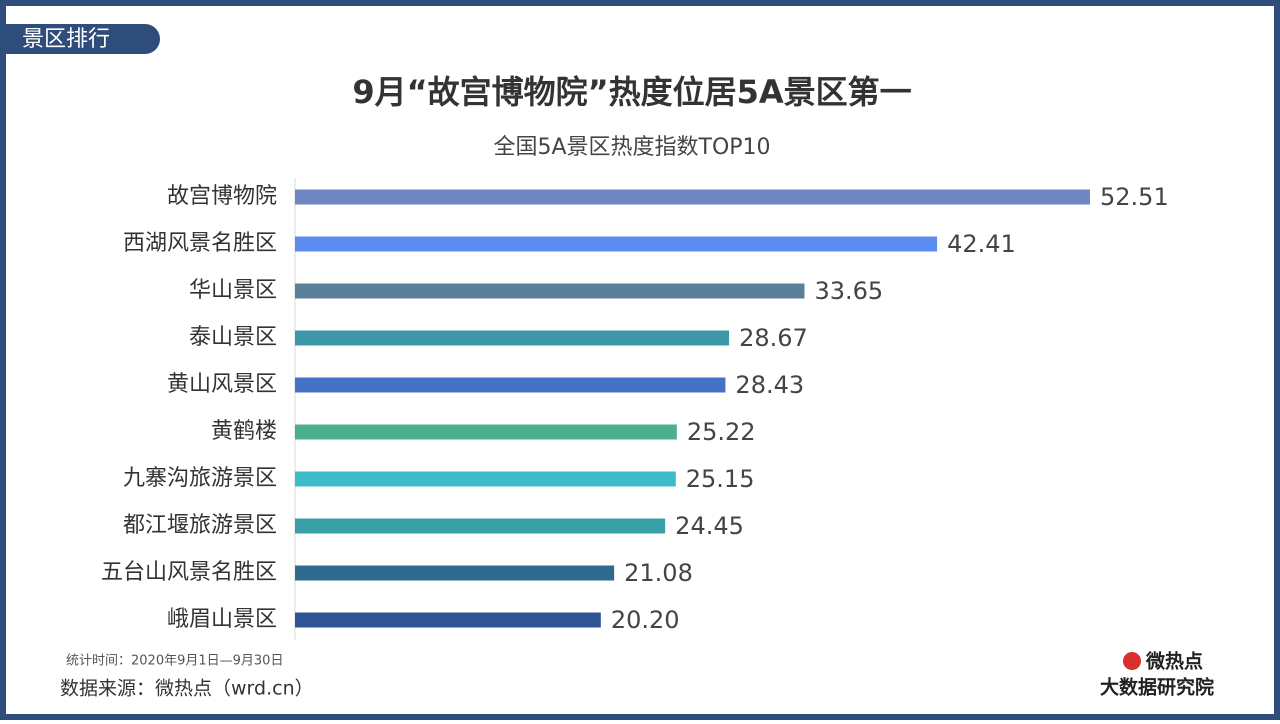 The height and width of the screenshot is (724, 1280). Describe the element at coordinates (174, 661) in the screenshot. I see `period-note: 统计时间：2020年9月1日—9月30日` at that location.